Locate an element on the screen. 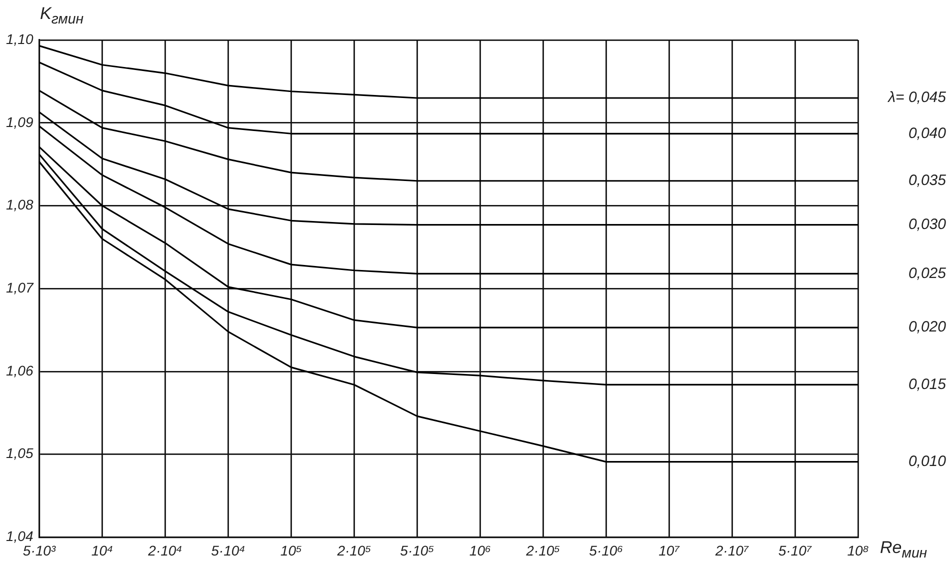  text: 0,015 is located at coordinates (927, 384).